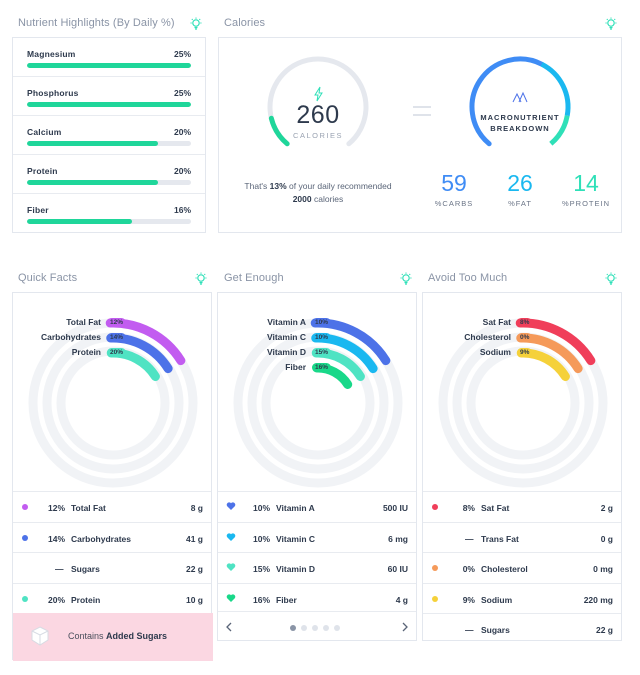  I want to click on ring-label: Cholesterol, so click(487, 337).